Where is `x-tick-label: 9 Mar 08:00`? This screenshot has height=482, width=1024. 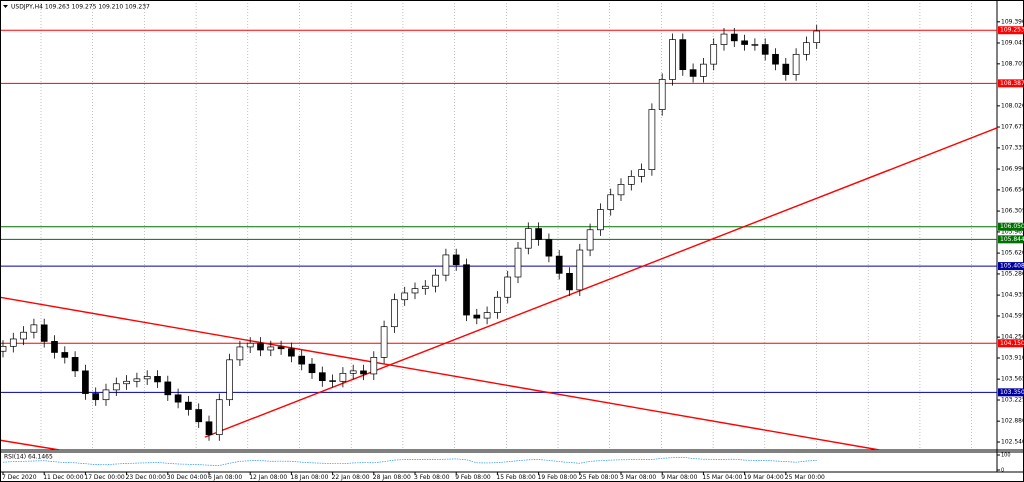 x-tick-label: 9 Mar 08:00 is located at coordinates (679, 477).